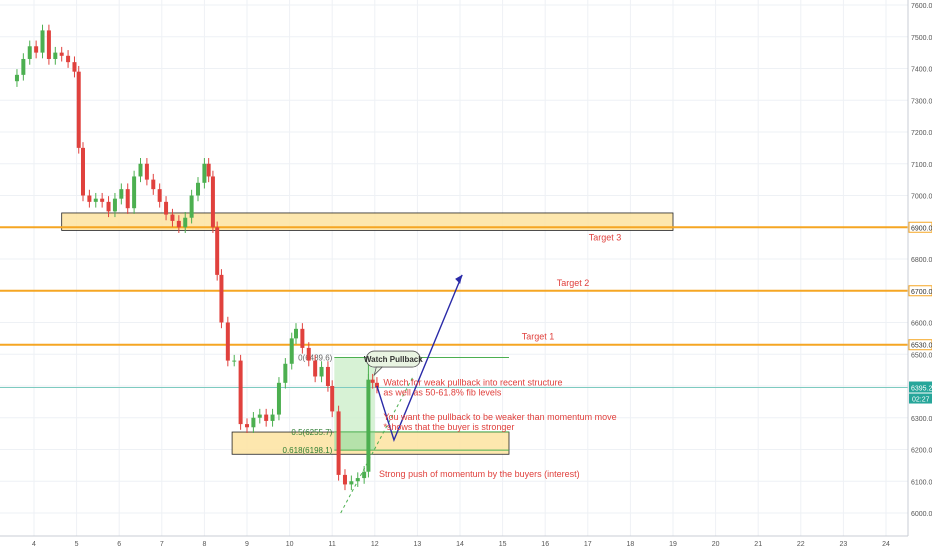 The height and width of the screenshot is (555, 932). What do you see at coordinates (921, 38) in the screenshot?
I see `y-tick-label: 7500.0` at bounding box center [921, 38].